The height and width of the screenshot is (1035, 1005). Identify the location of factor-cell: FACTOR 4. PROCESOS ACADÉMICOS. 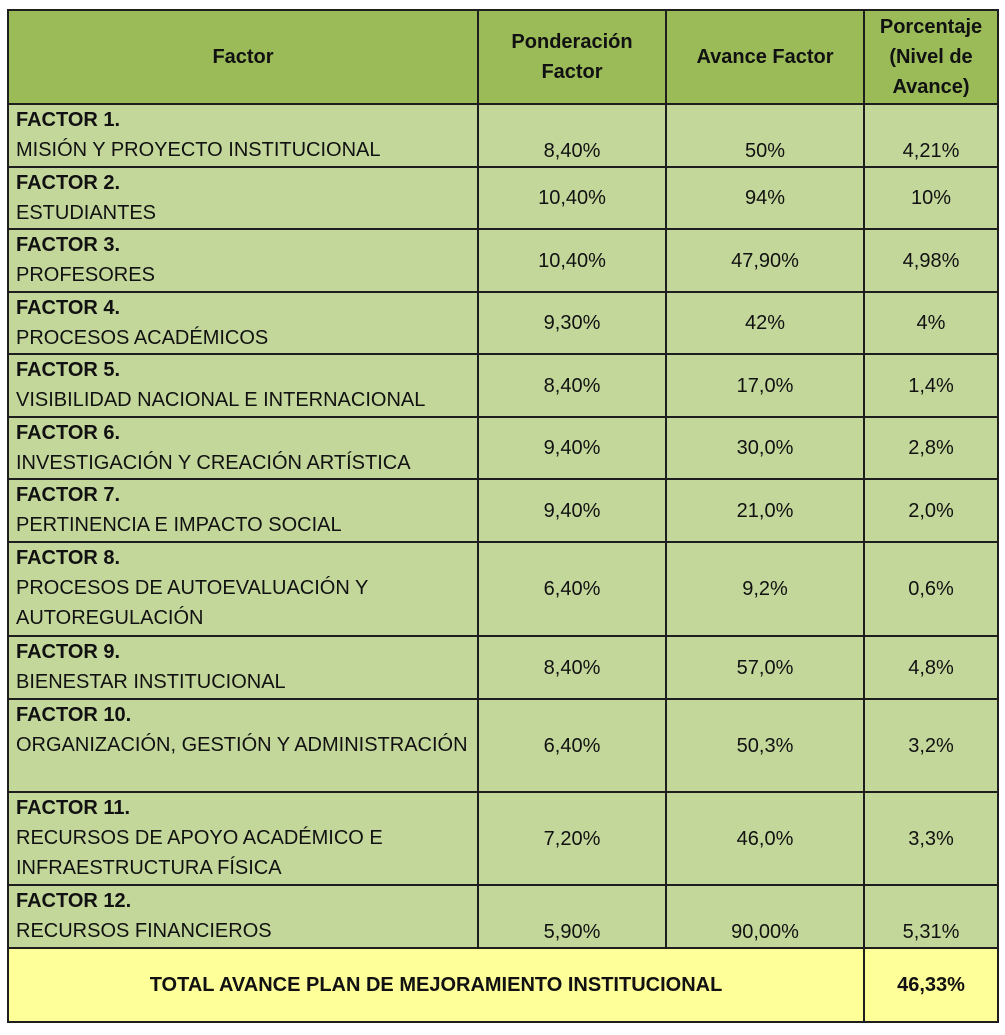
(243, 323).